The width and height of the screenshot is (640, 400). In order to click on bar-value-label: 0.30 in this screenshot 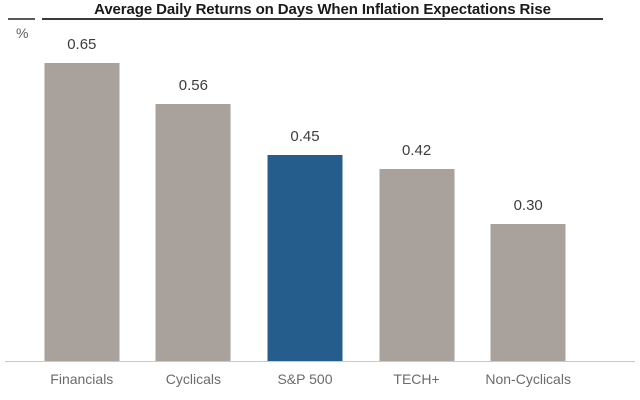, I will do `click(528, 205)`.